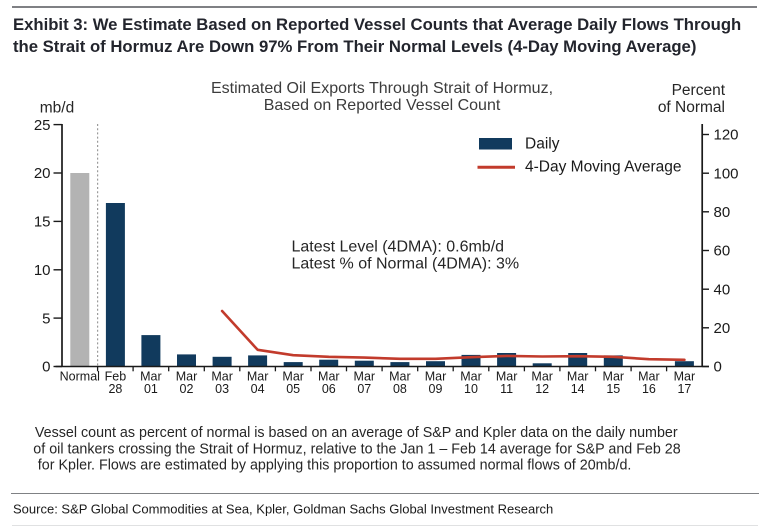 The image size is (770, 527). I want to click on svg-text: 07, so click(364, 389).